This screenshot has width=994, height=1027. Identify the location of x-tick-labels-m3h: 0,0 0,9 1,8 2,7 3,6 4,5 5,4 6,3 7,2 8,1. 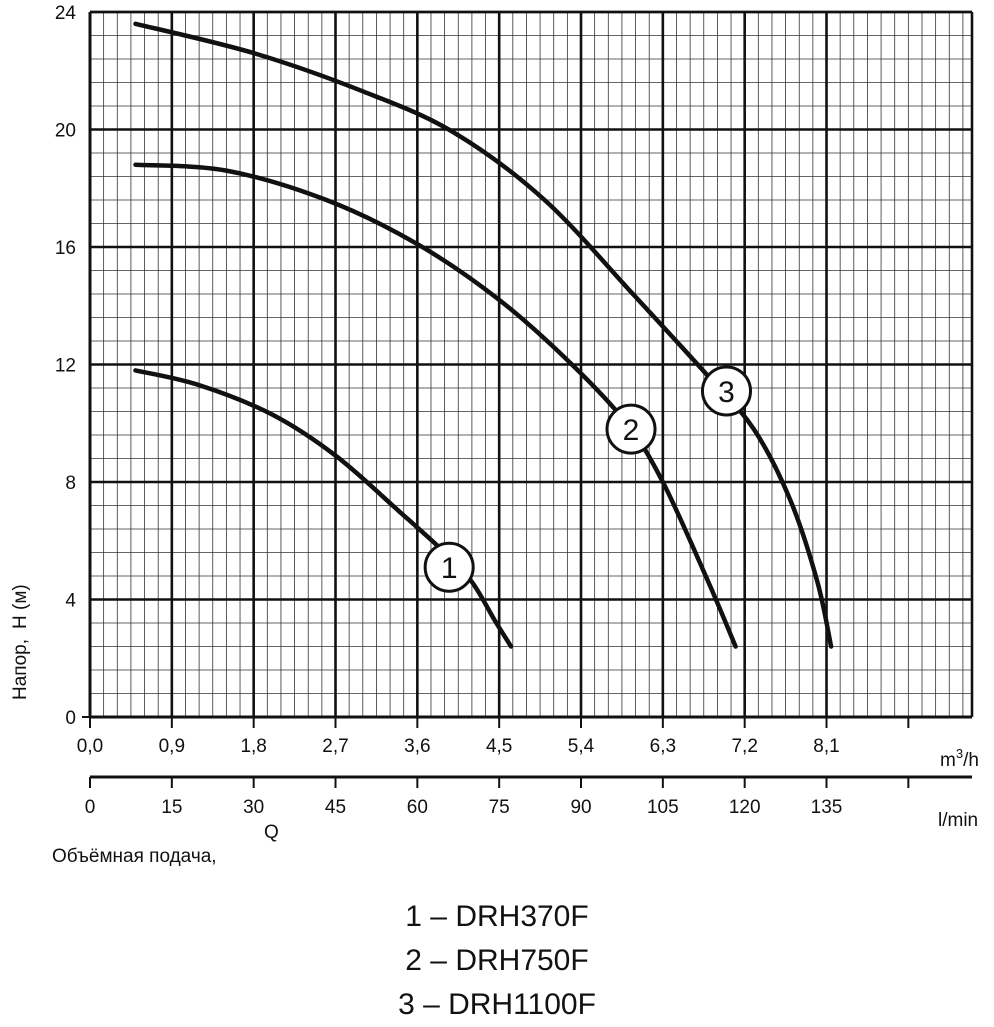
(458, 746).